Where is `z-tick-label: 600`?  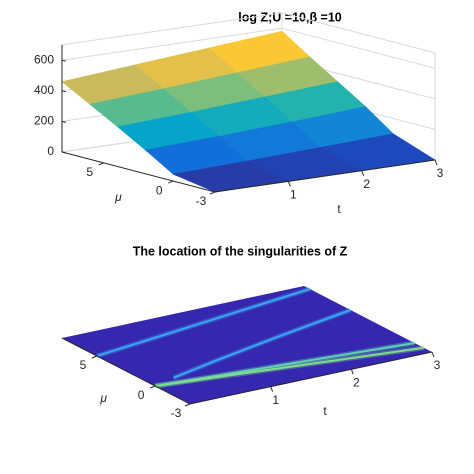 z-tick-label: 600 is located at coordinates (44, 59).